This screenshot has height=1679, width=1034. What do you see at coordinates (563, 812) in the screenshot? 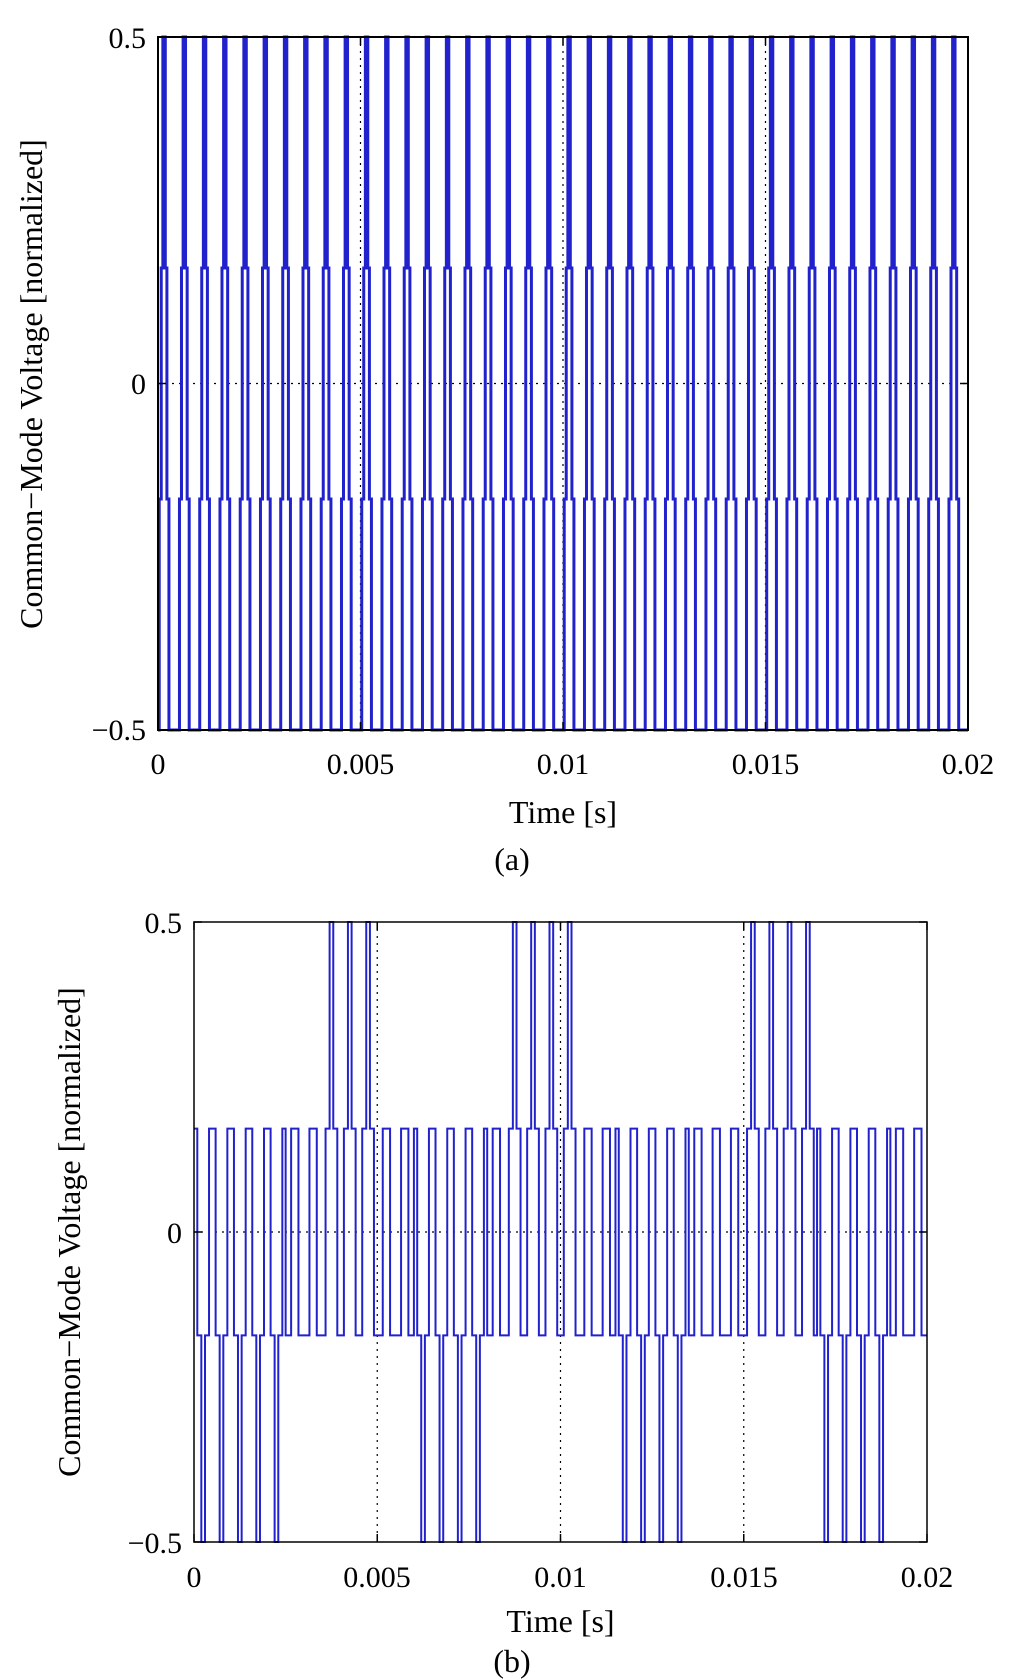
I see `xlabel-a: Time [s]` at bounding box center [563, 812].